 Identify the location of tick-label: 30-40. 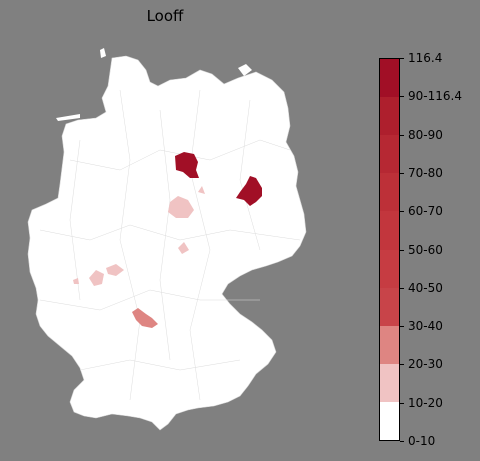
(425, 326).